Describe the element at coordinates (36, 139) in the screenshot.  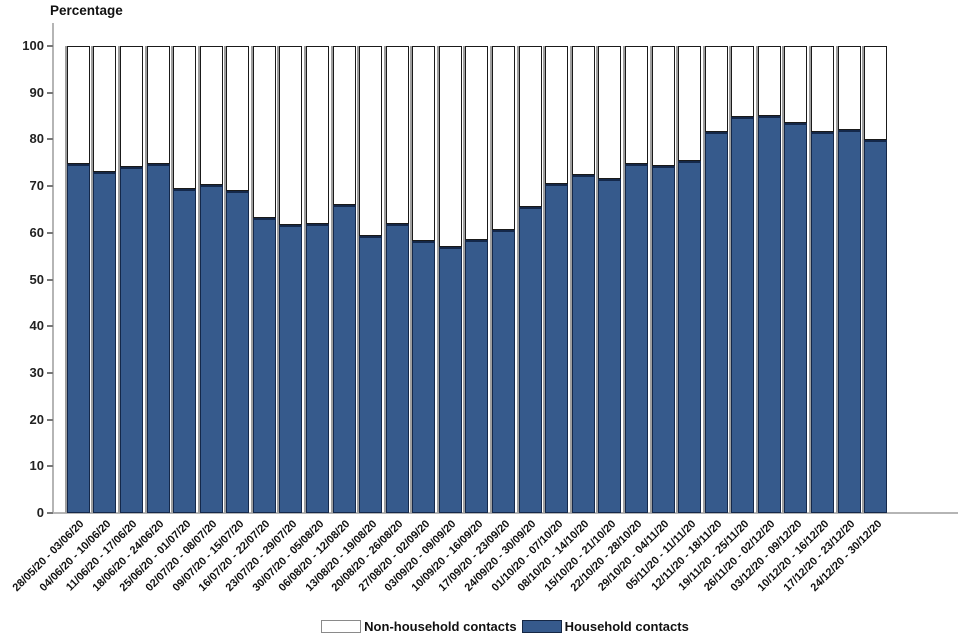
I see `y-tick-label: 80` at that location.